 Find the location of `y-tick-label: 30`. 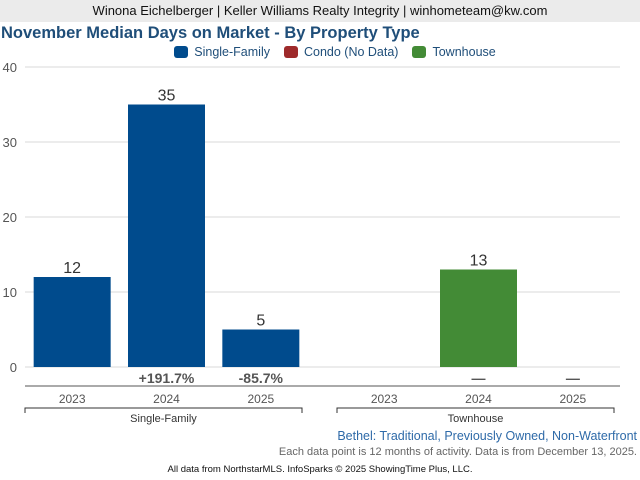

y-tick-label: 30 is located at coordinates (10, 142).